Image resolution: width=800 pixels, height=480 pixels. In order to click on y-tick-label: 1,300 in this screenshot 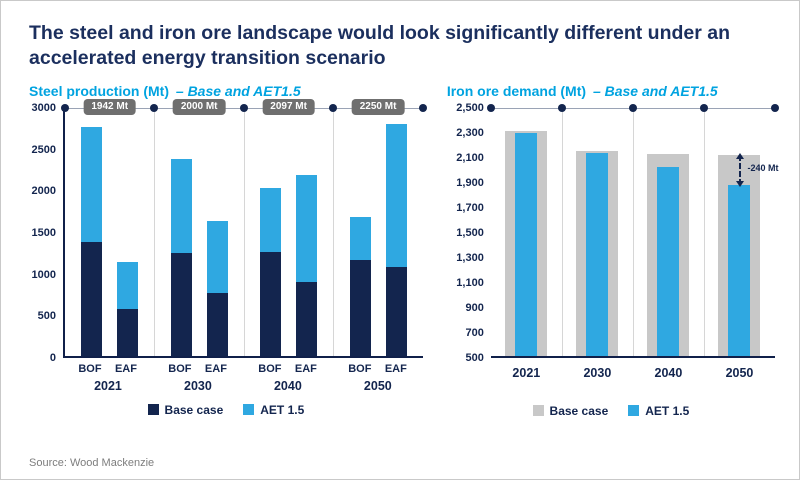, I will do `click(470, 257)`.